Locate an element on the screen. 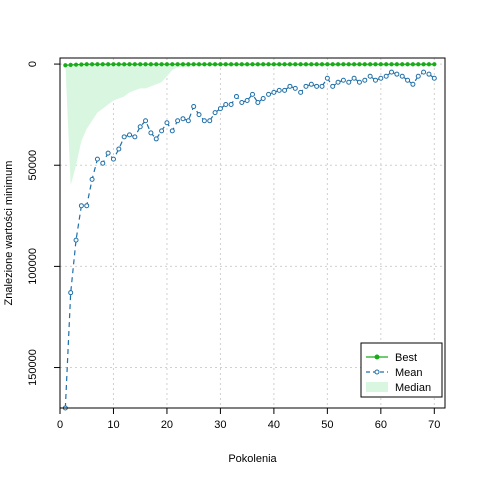  legend-label-best: Best is located at coordinates (406, 358).